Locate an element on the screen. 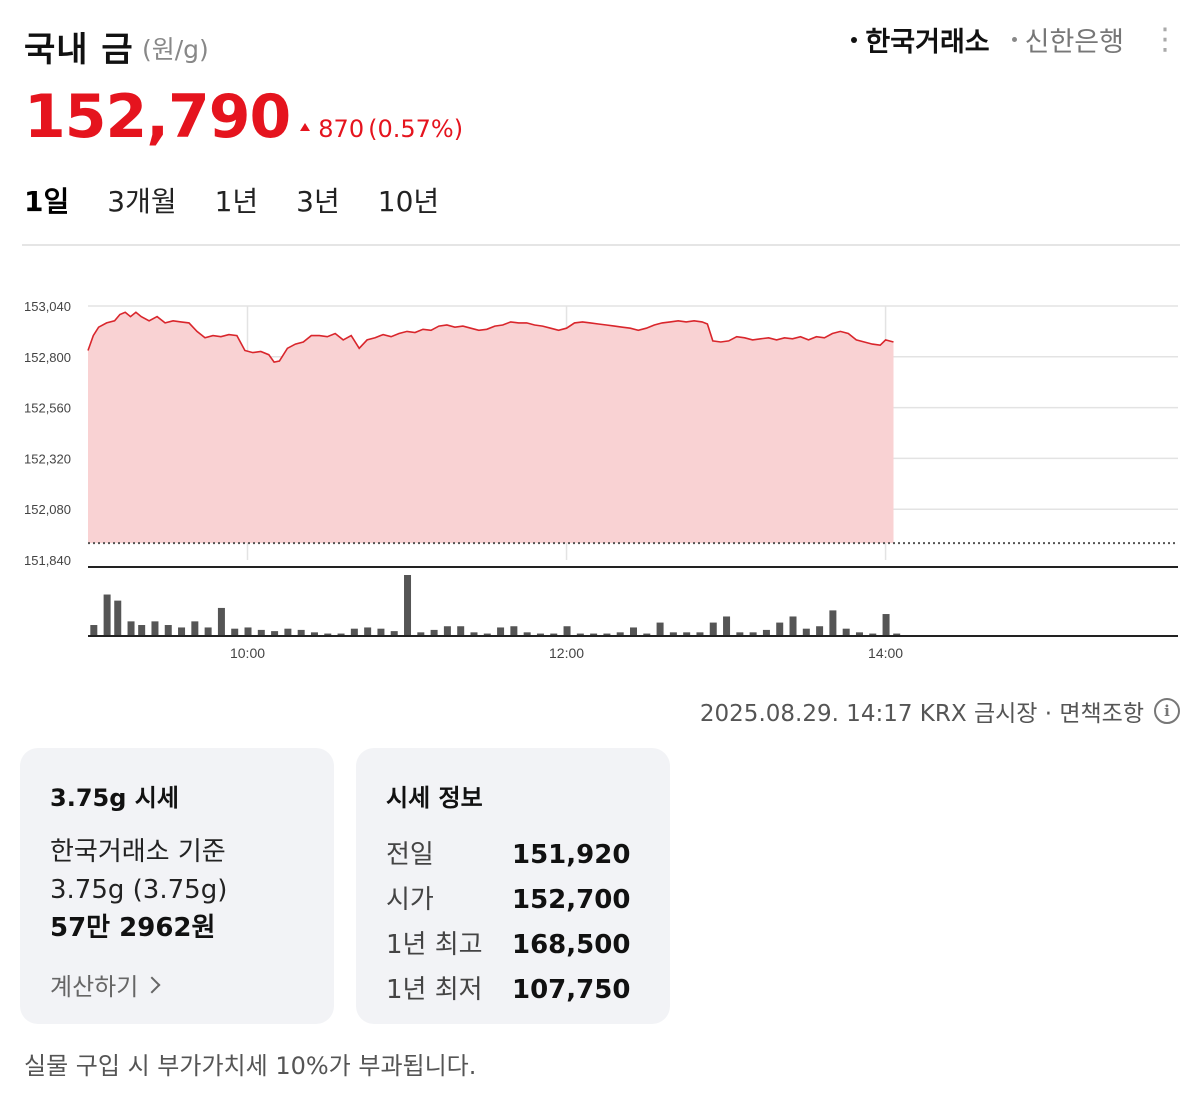  gram-card-title: 3.75g 시세 is located at coordinates (114, 798).